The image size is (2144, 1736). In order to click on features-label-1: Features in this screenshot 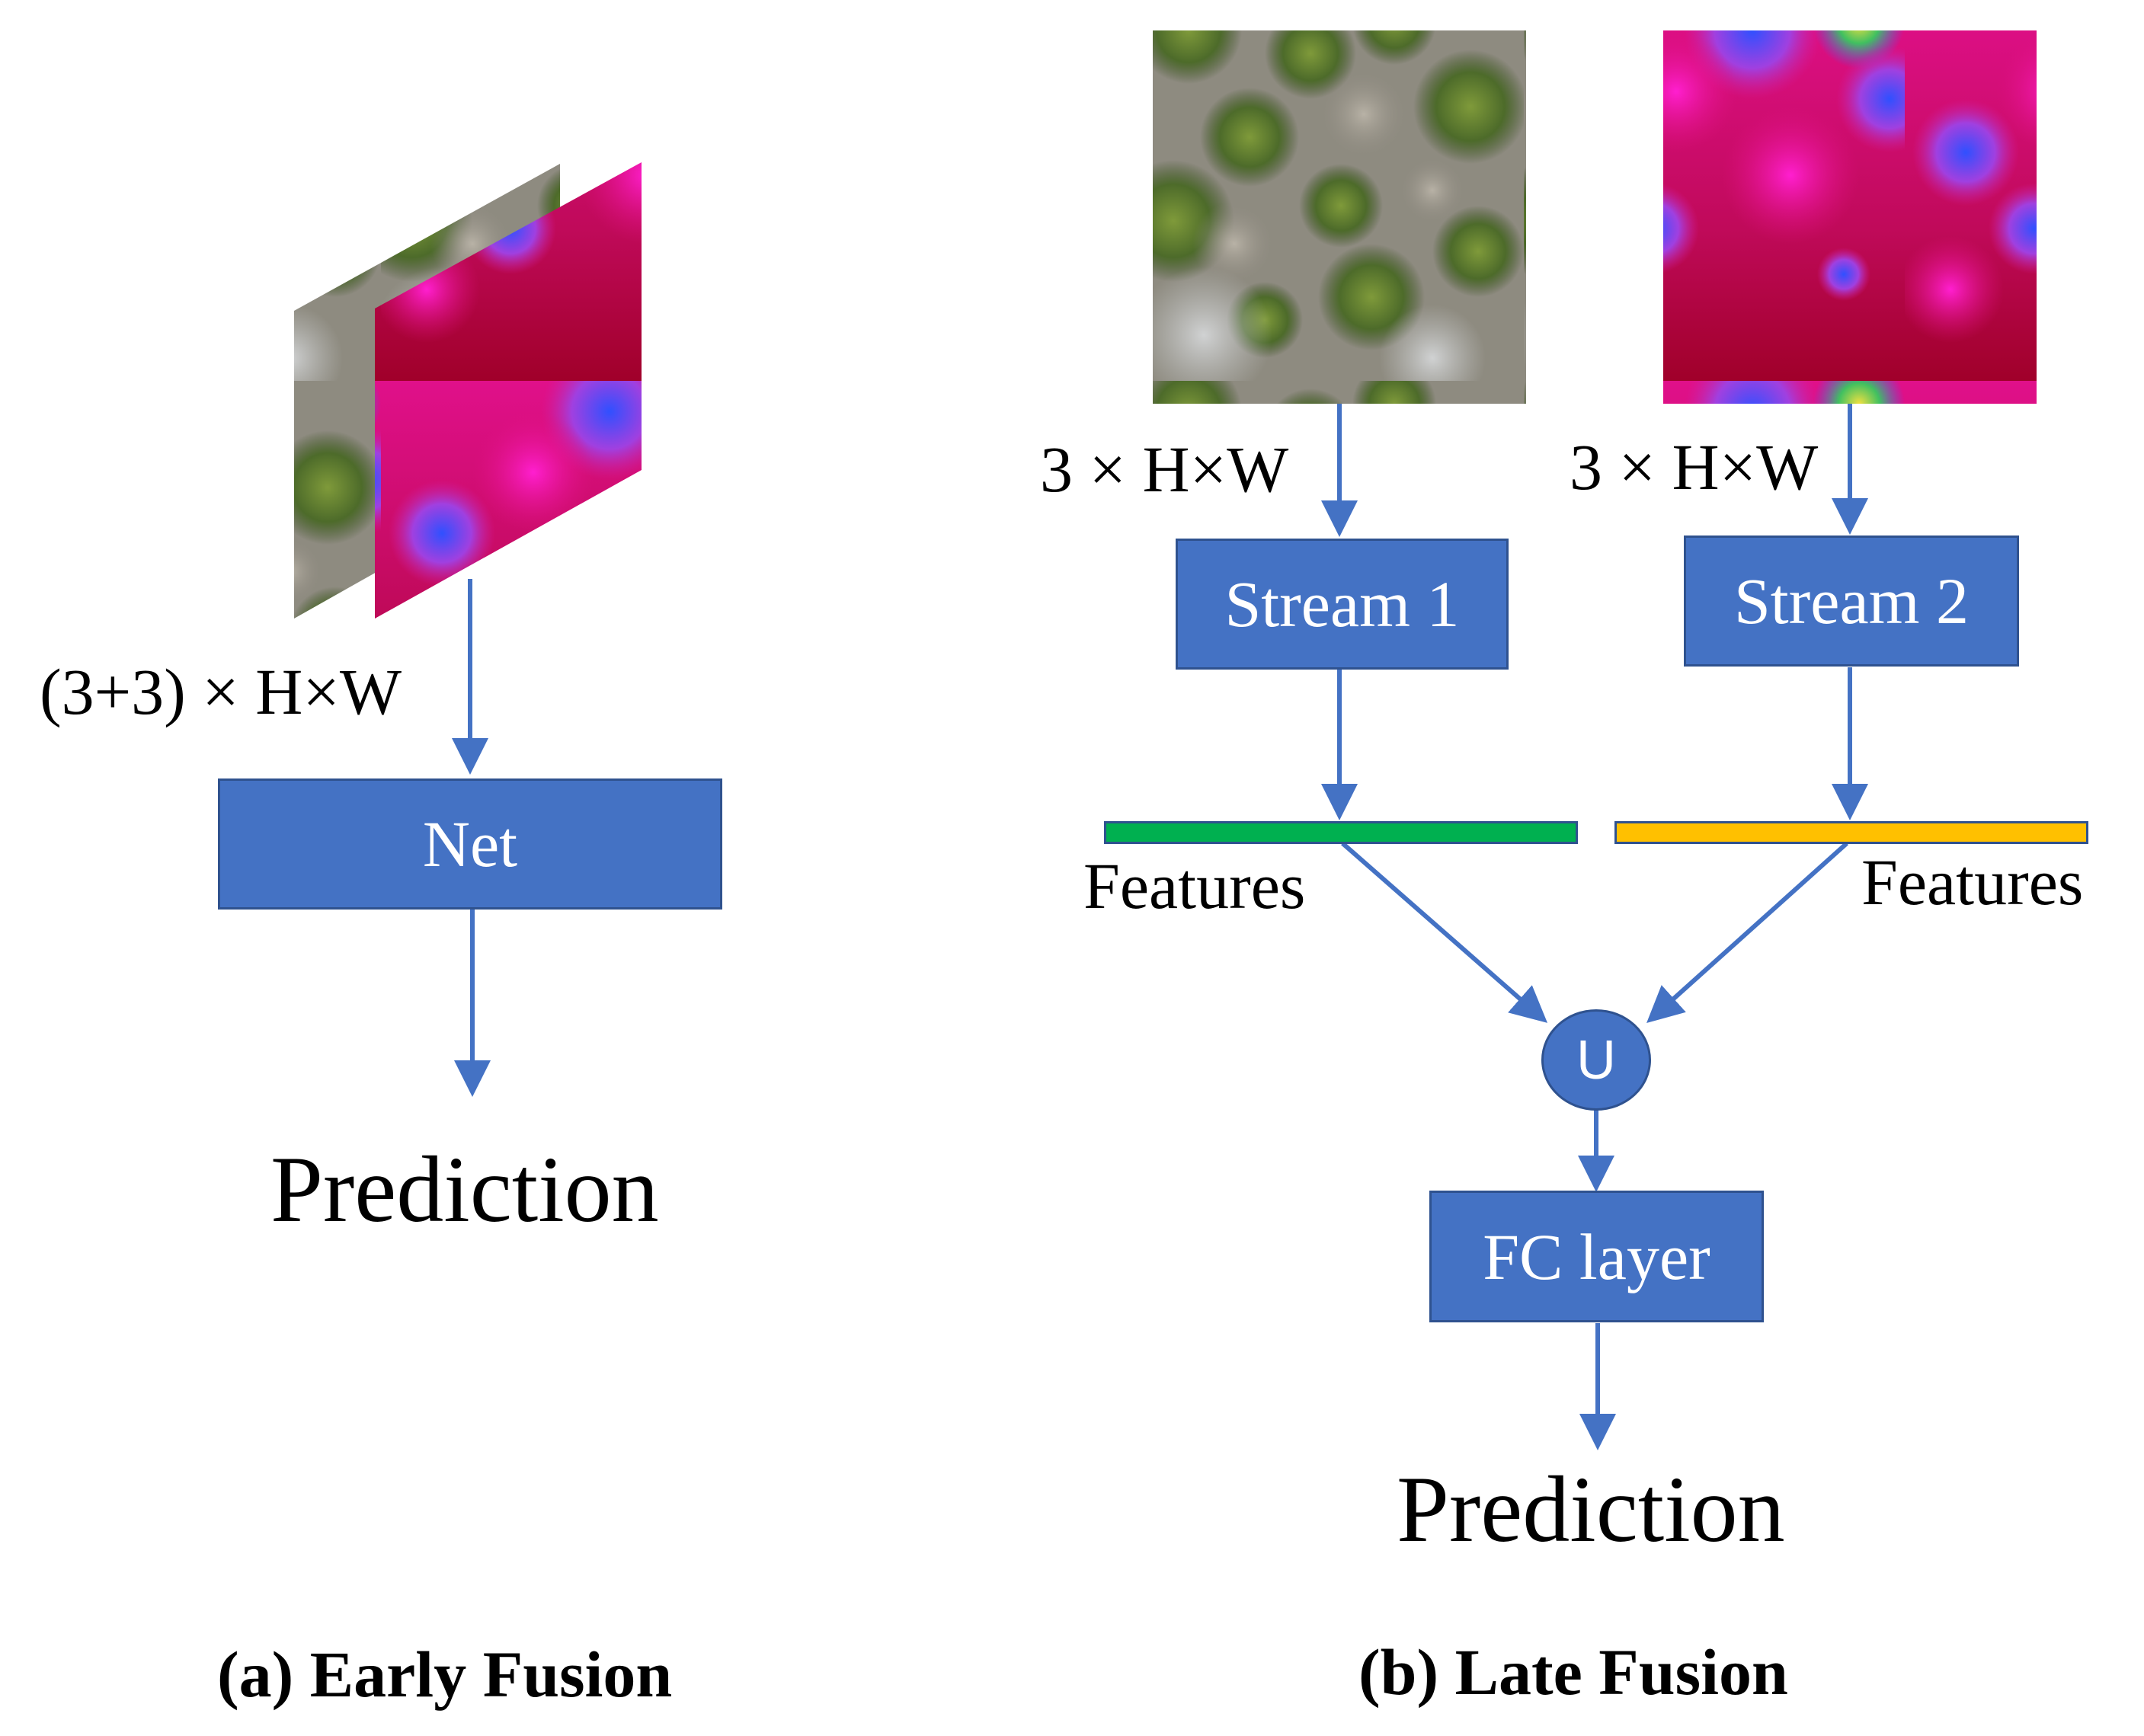, I will do `click(1194, 885)`.